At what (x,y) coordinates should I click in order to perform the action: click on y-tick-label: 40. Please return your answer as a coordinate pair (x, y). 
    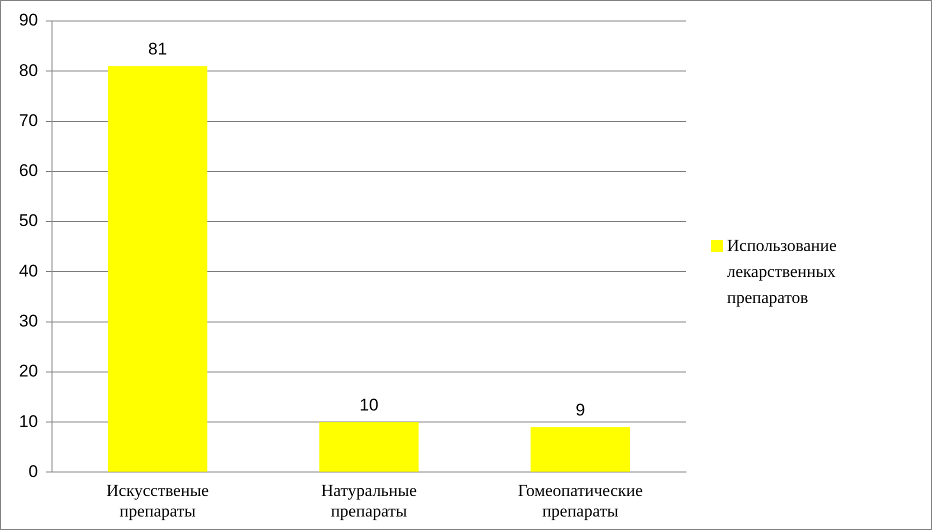
    Looking at the image, I should click on (28, 270).